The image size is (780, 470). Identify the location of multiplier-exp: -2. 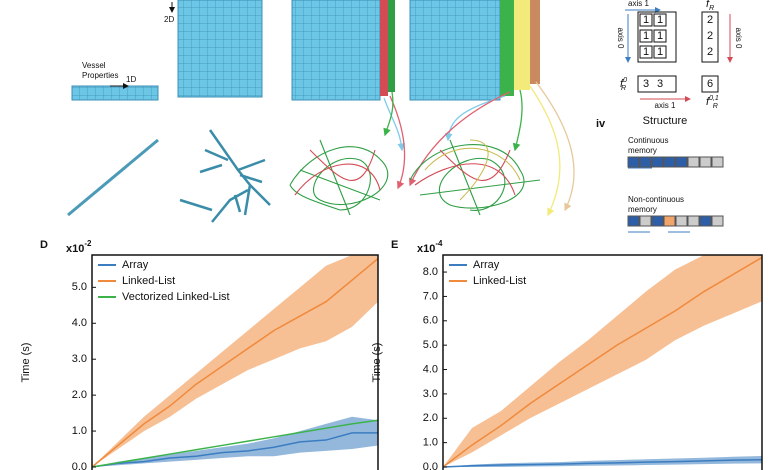
(88, 243).